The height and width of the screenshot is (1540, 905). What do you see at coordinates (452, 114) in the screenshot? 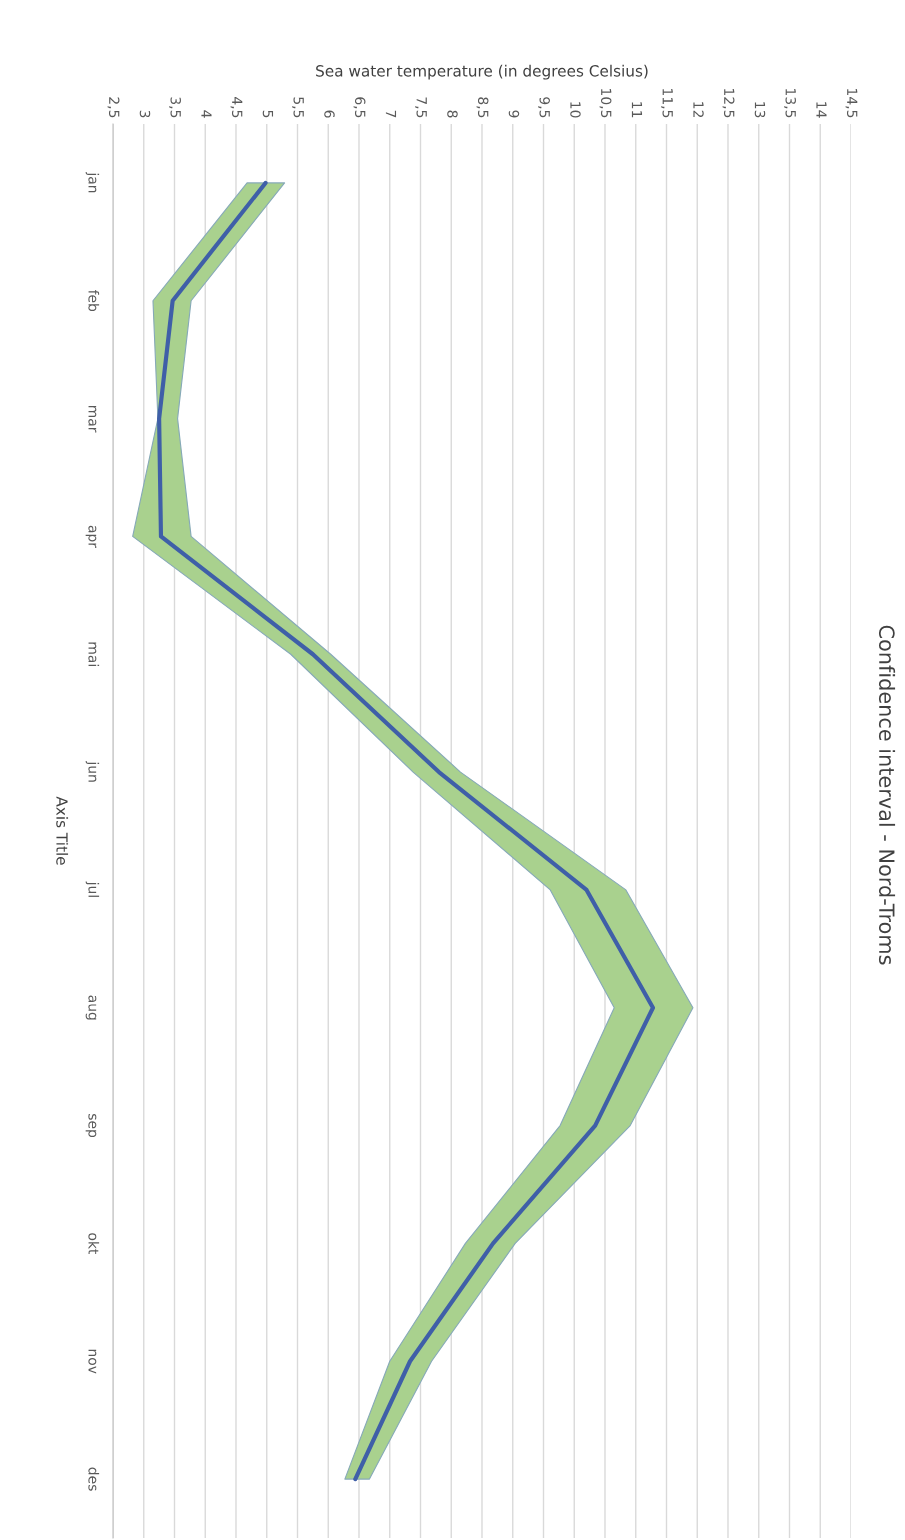
I see `x-tick-label: 8` at bounding box center [452, 114].